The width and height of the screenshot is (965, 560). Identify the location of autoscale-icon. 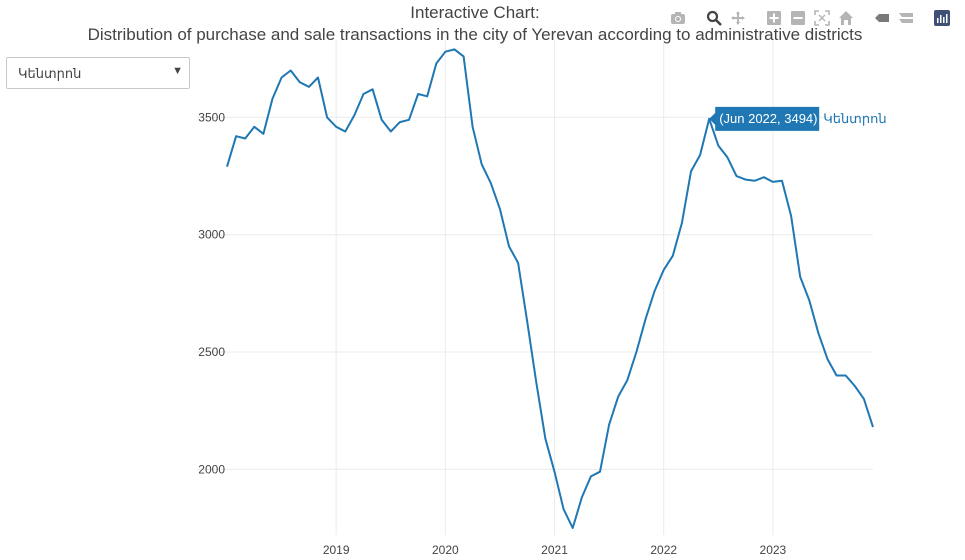
(822, 18).